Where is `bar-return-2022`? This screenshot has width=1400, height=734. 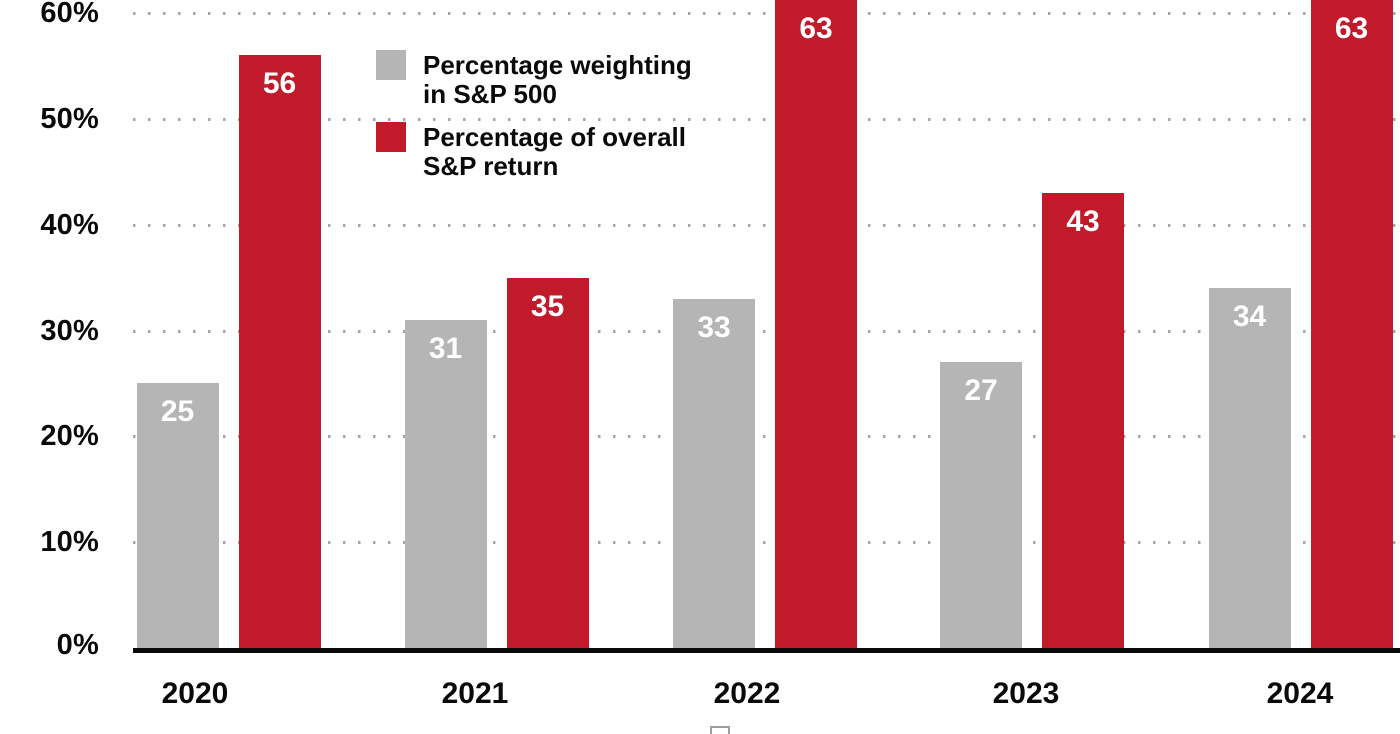 bar-return-2022 is located at coordinates (816, 324).